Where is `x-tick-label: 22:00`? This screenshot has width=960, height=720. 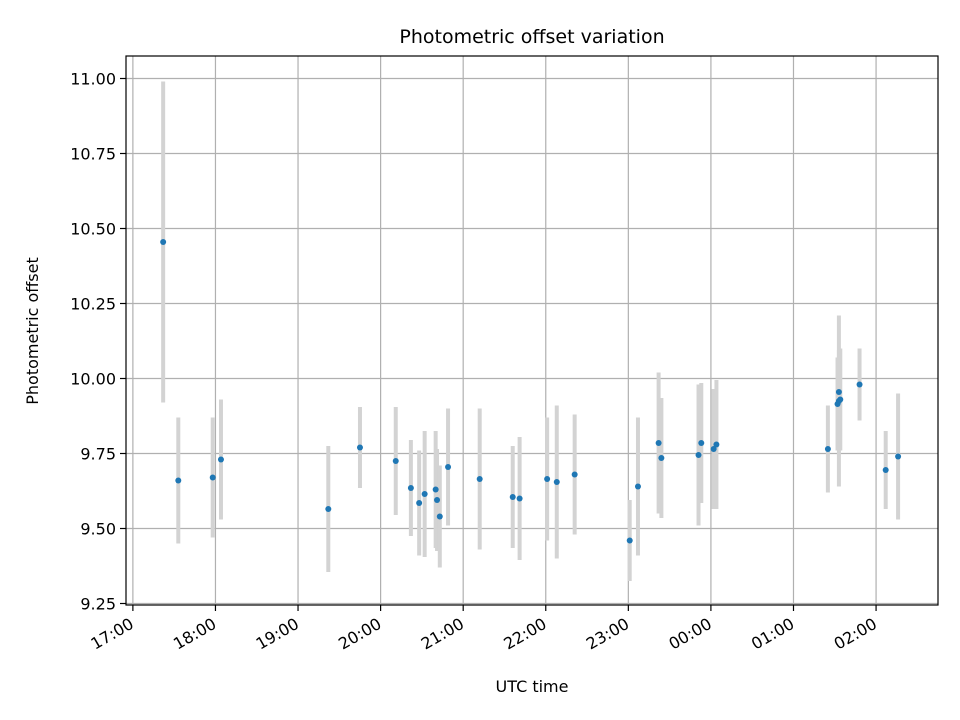
x-tick-label: 22:00 is located at coordinates (524, 634).